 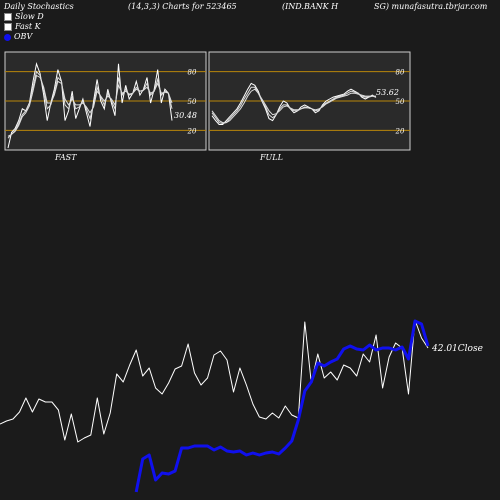 I want to click on legend-item-slow-d: Slow D, so click(x=24, y=17).